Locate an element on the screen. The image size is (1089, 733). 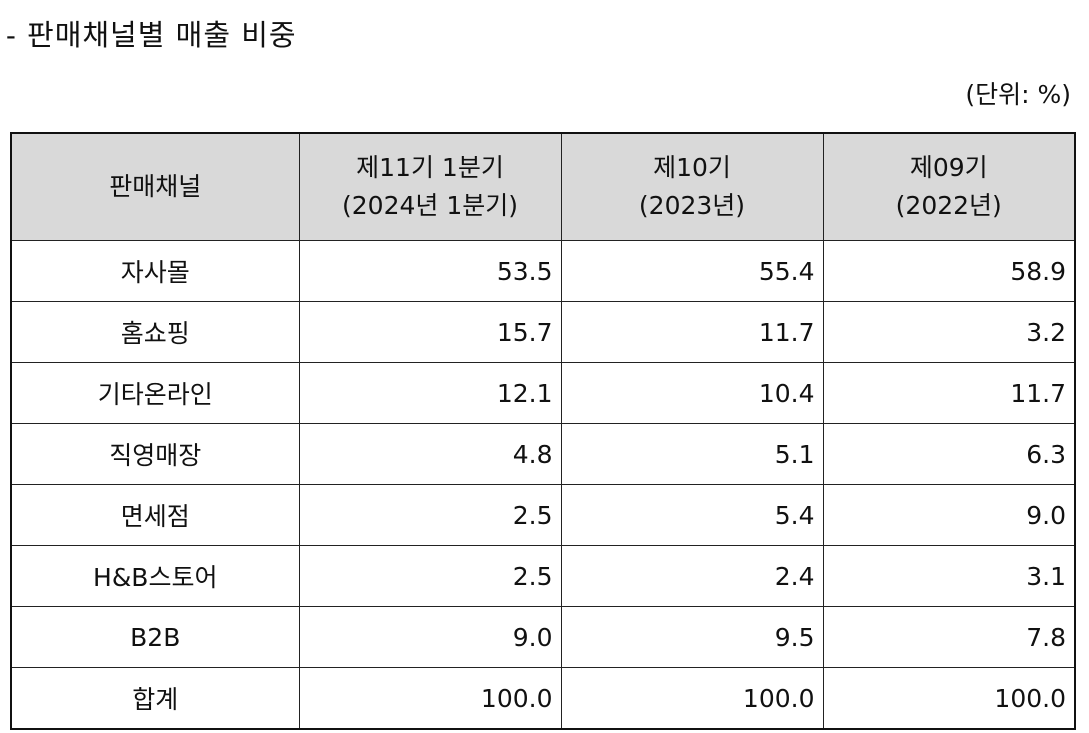
value-cell: 2.4 is located at coordinates (692, 576).